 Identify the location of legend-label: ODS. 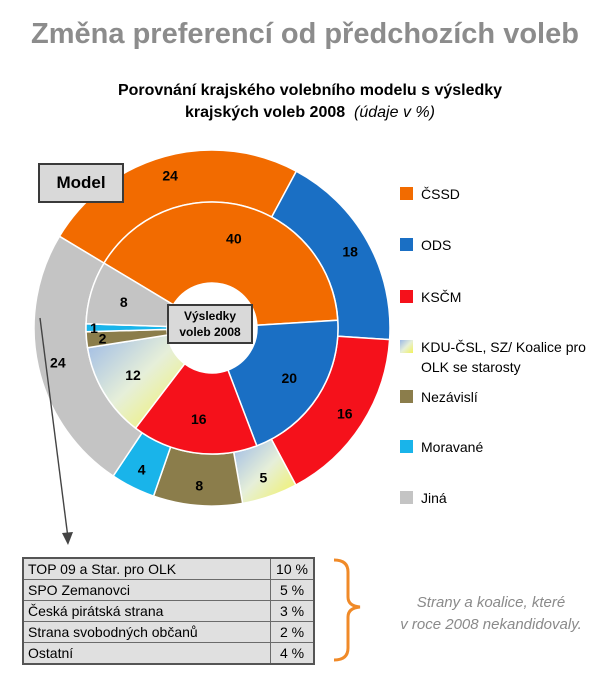
(436, 245).